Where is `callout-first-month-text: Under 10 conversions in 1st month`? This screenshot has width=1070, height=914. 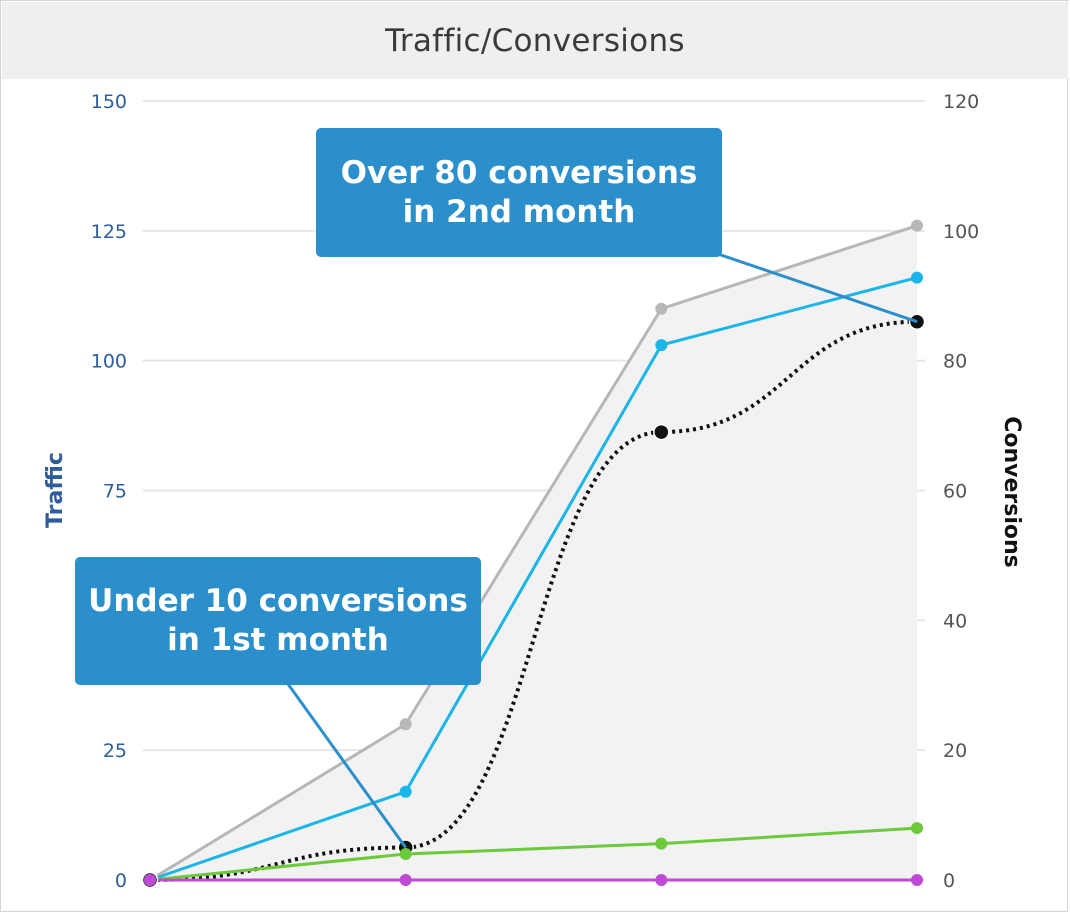
callout-first-month-text: Under 10 conversions in 1st month is located at coordinates (278, 620).